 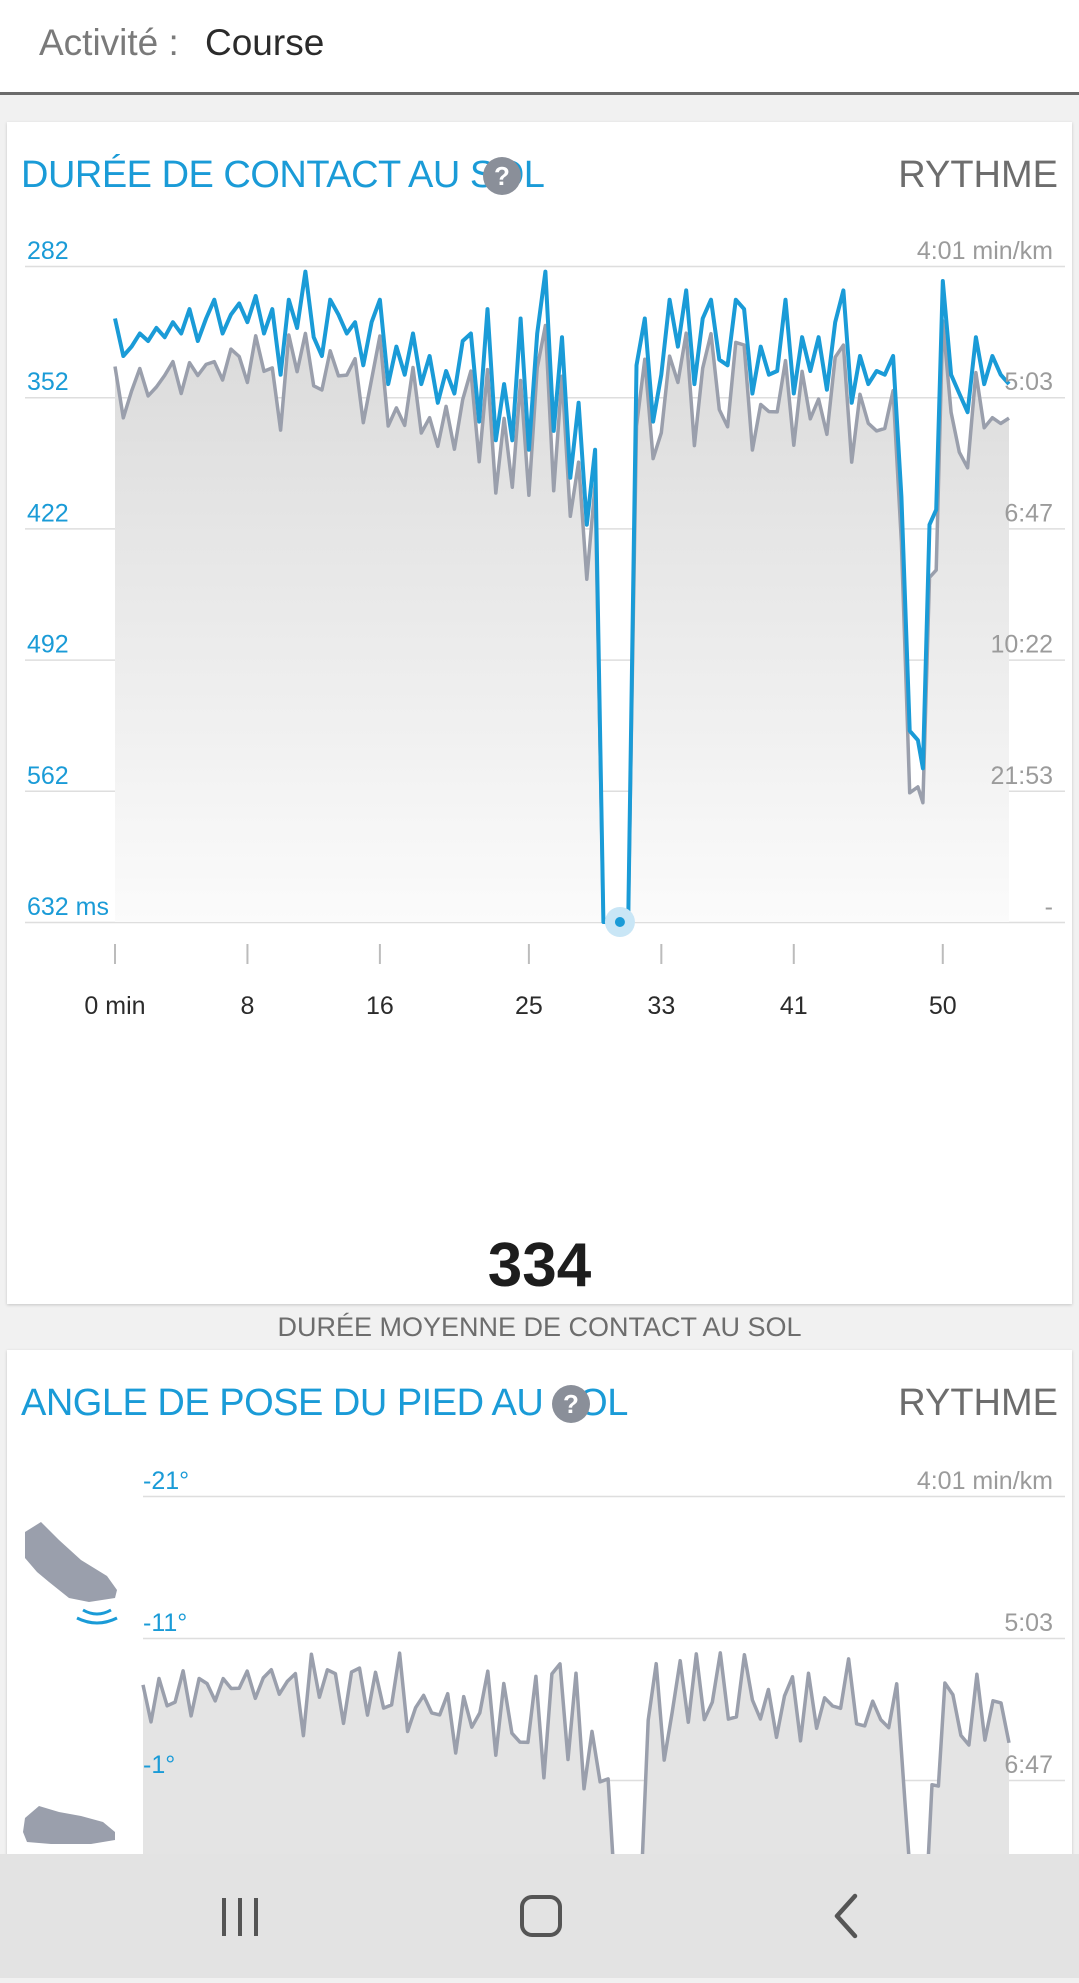 What do you see at coordinates (247, 1006) in the screenshot?
I see `x-tick-label: 8` at bounding box center [247, 1006].